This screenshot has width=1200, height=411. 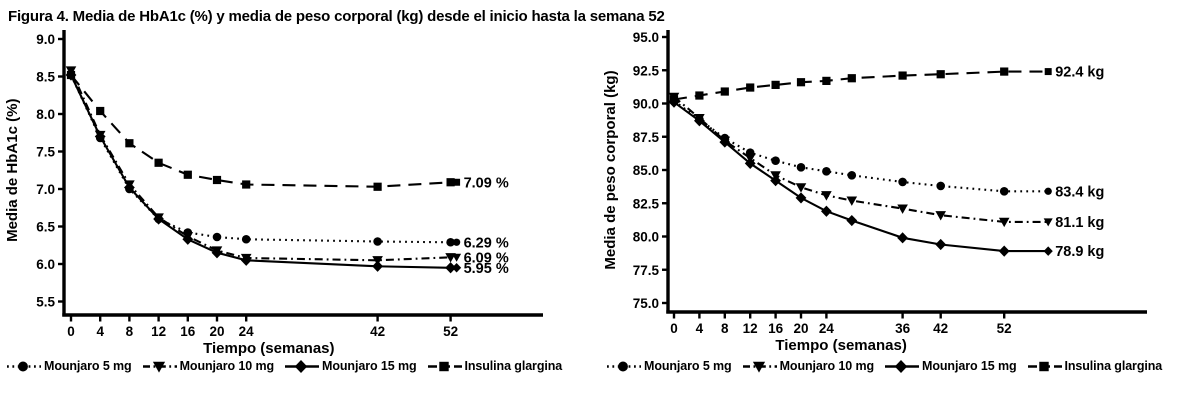 I want to click on circle-icon, so click(x=23, y=366).